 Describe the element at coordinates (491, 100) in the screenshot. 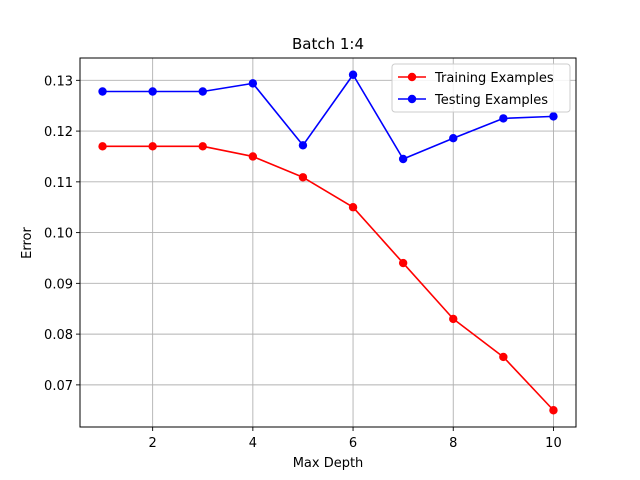

I see `legend-label: Testing Examples` at that location.